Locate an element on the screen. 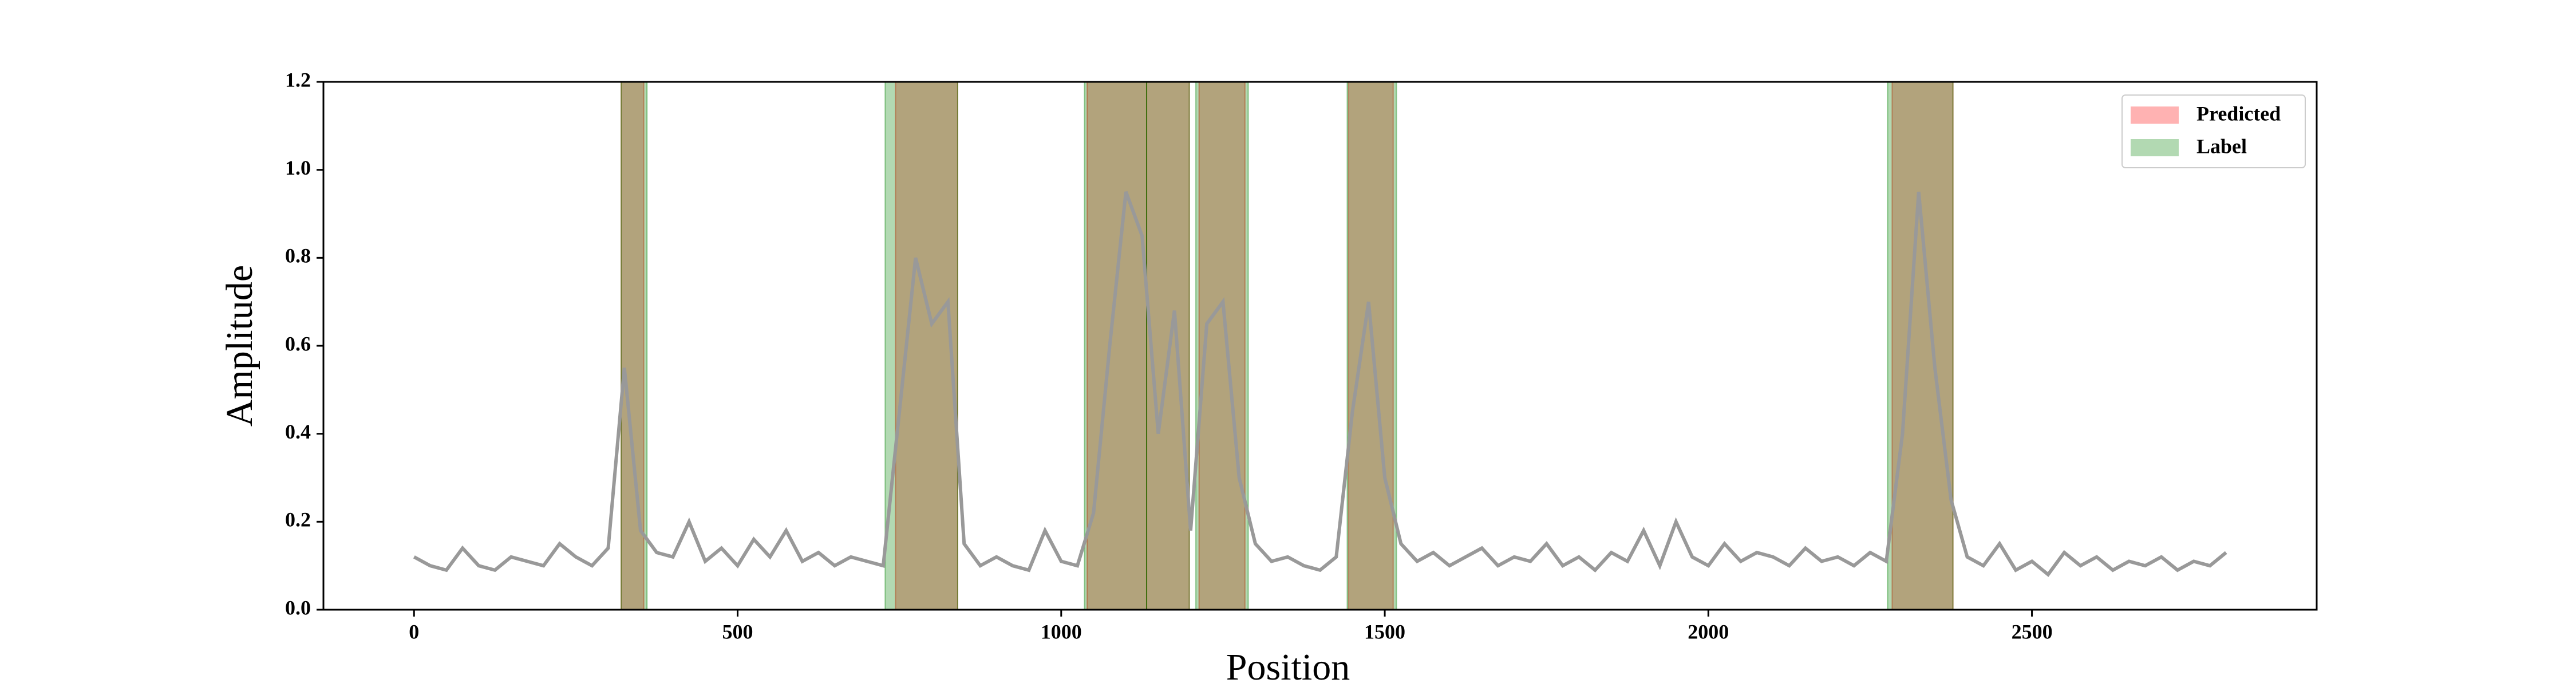 The width and height of the screenshot is (2576, 687). x-tick-label: 2000 is located at coordinates (1708, 631).